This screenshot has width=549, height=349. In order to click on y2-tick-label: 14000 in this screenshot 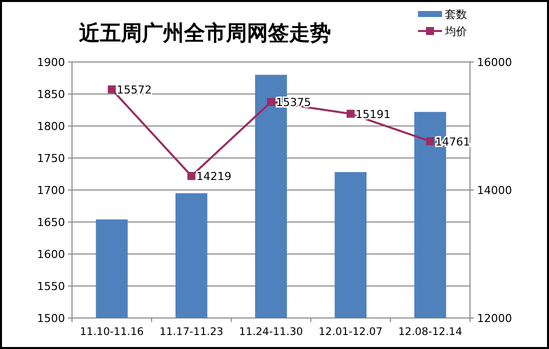, I will do `click(494, 190)`.